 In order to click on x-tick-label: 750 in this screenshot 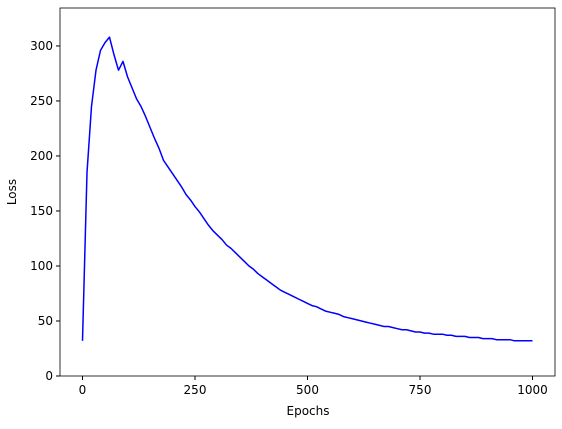, I will do `click(420, 390)`.